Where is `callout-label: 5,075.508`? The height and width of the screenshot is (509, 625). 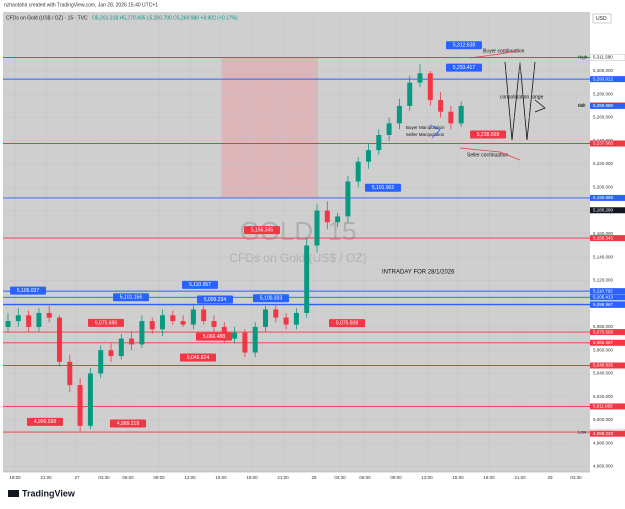
callout-label: 5,075.508 is located at coordinates (347, 323).